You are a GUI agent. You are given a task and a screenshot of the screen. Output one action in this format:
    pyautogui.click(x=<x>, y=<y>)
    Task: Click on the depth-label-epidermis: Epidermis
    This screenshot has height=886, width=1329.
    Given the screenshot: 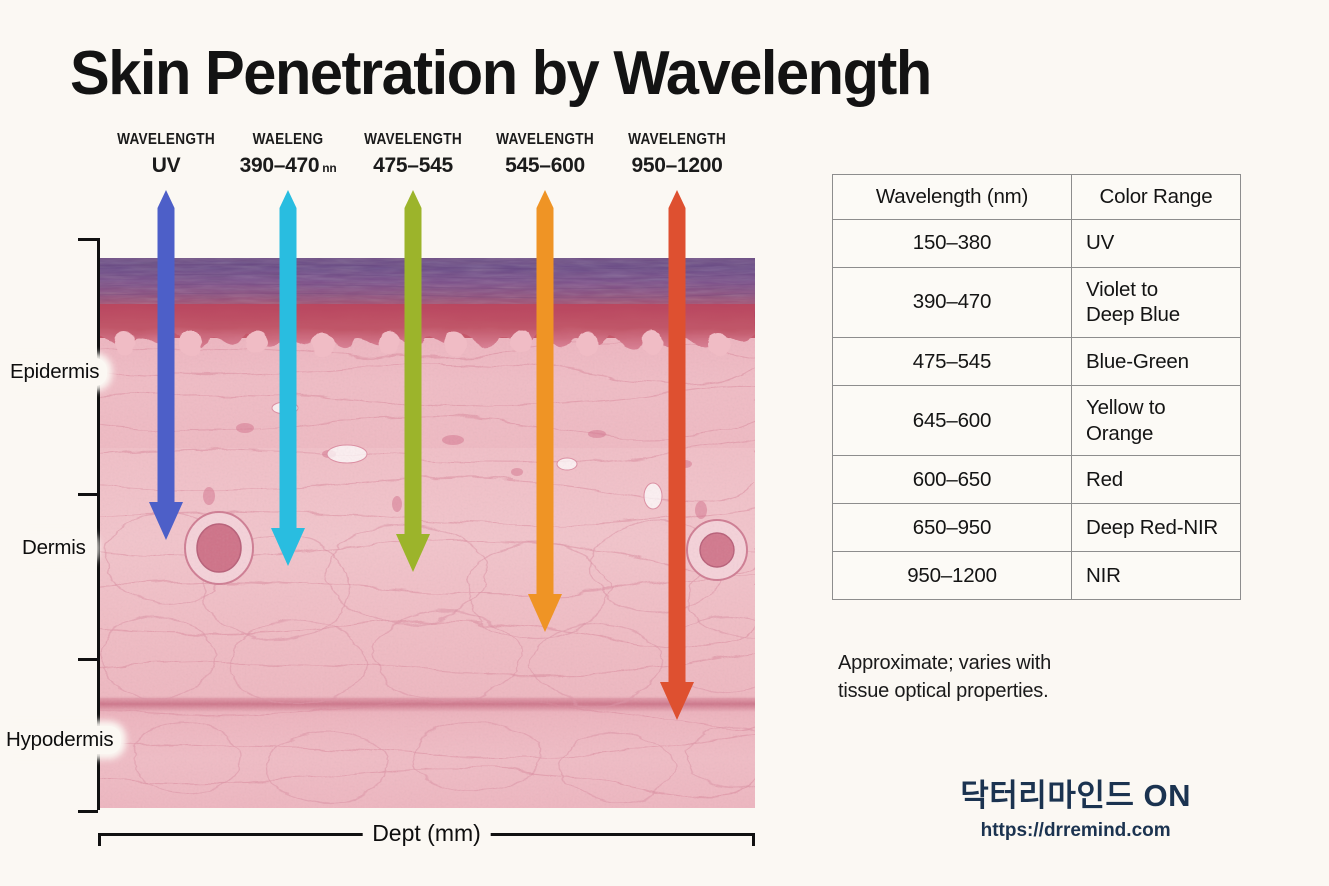 What is the action you would take?
    pyautogui.click(x=55, y=372)
    